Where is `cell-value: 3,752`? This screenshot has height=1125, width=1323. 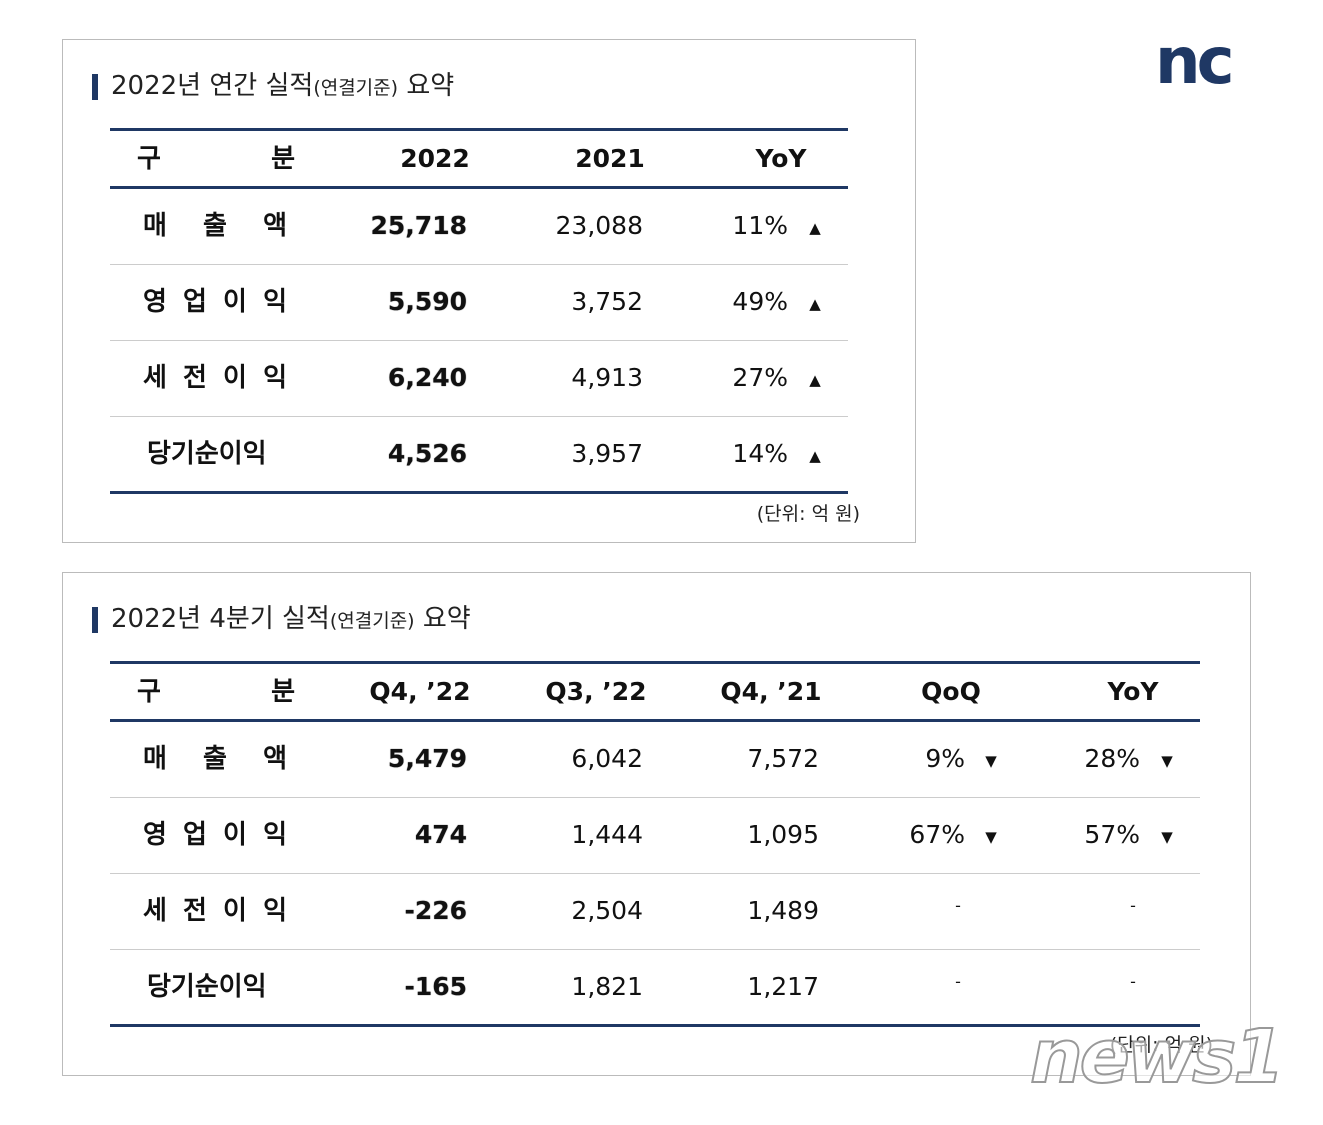
cell-value: 3,752 is located at coordinates (607, 301).